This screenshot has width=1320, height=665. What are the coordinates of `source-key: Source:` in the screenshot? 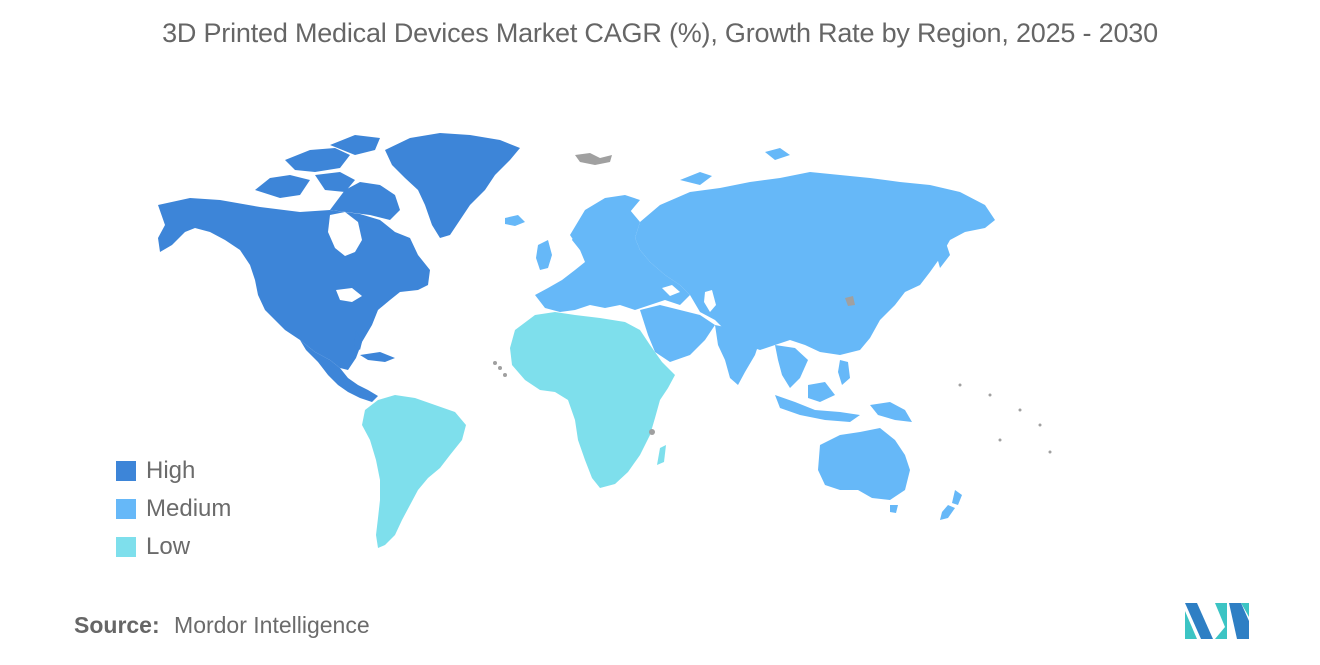 It's located at (117, 625).